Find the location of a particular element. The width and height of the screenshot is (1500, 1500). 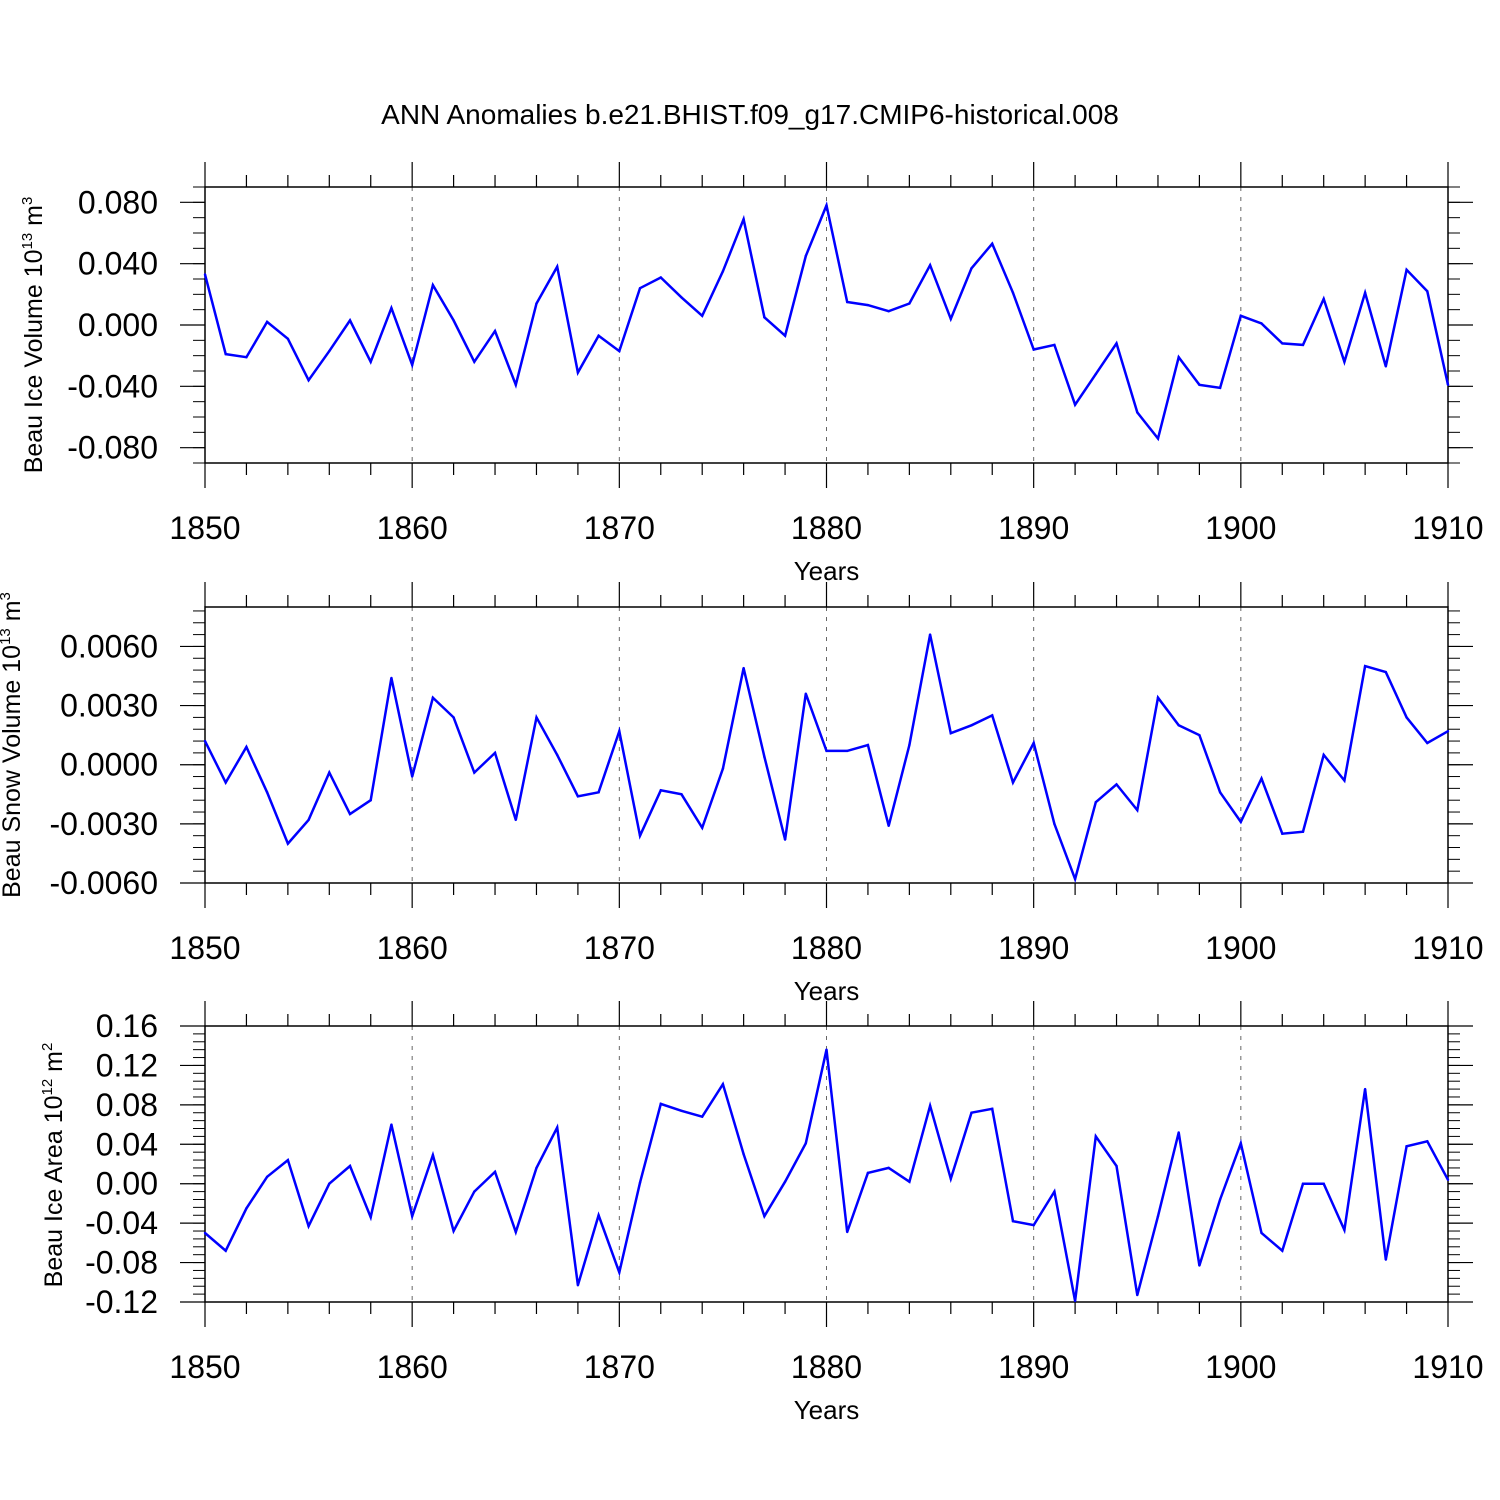

y-tick-label: 0.0060 is located at coordinates (109, 646).